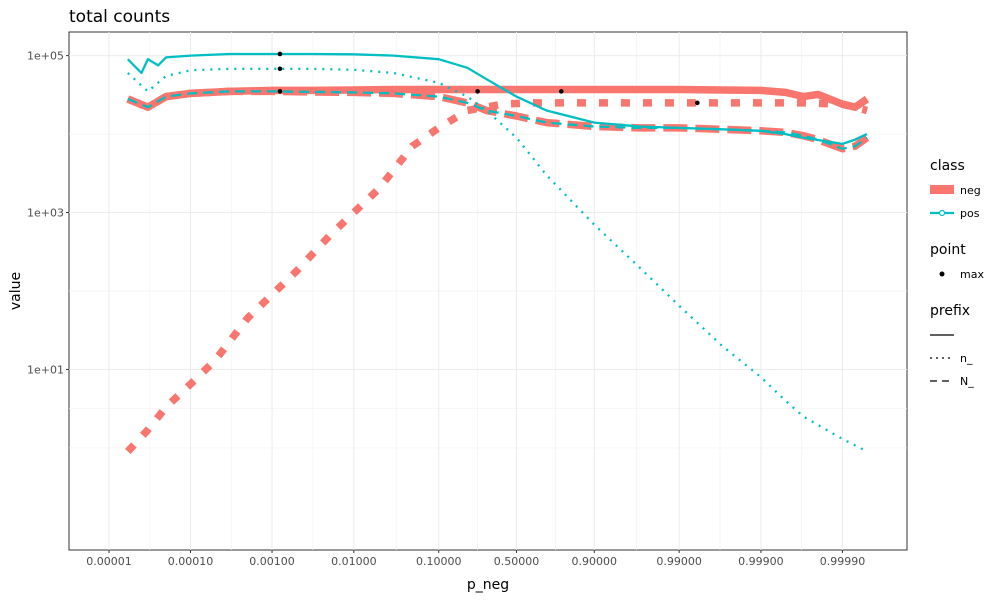 The image size is (1000, 600). I want to click on y-tick-label: 1e+01, so click(45, 369).